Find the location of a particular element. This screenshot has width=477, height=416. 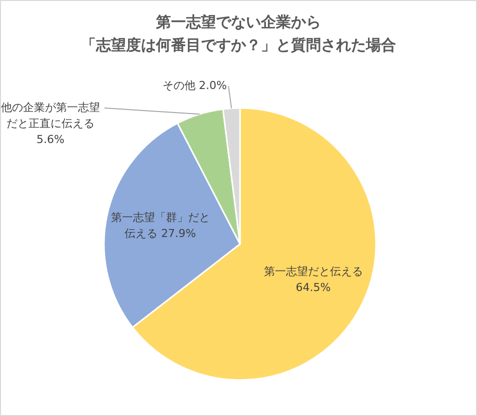

data-label: 5.6% is located at coordinates (50, 139).